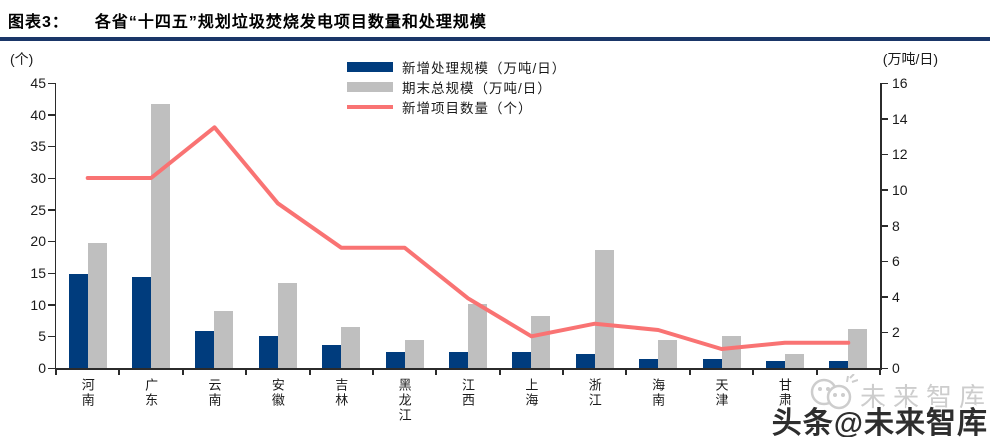  What do you see at coordinates (495, 39) in the screenshot?
I see `title-divider` at bounding box center [495, 39].